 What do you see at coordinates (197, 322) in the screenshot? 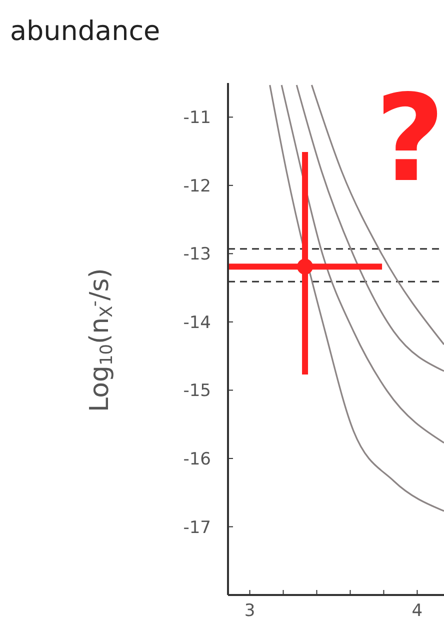
I see `y-tick-label: -14` at bounding box center [197, 322].